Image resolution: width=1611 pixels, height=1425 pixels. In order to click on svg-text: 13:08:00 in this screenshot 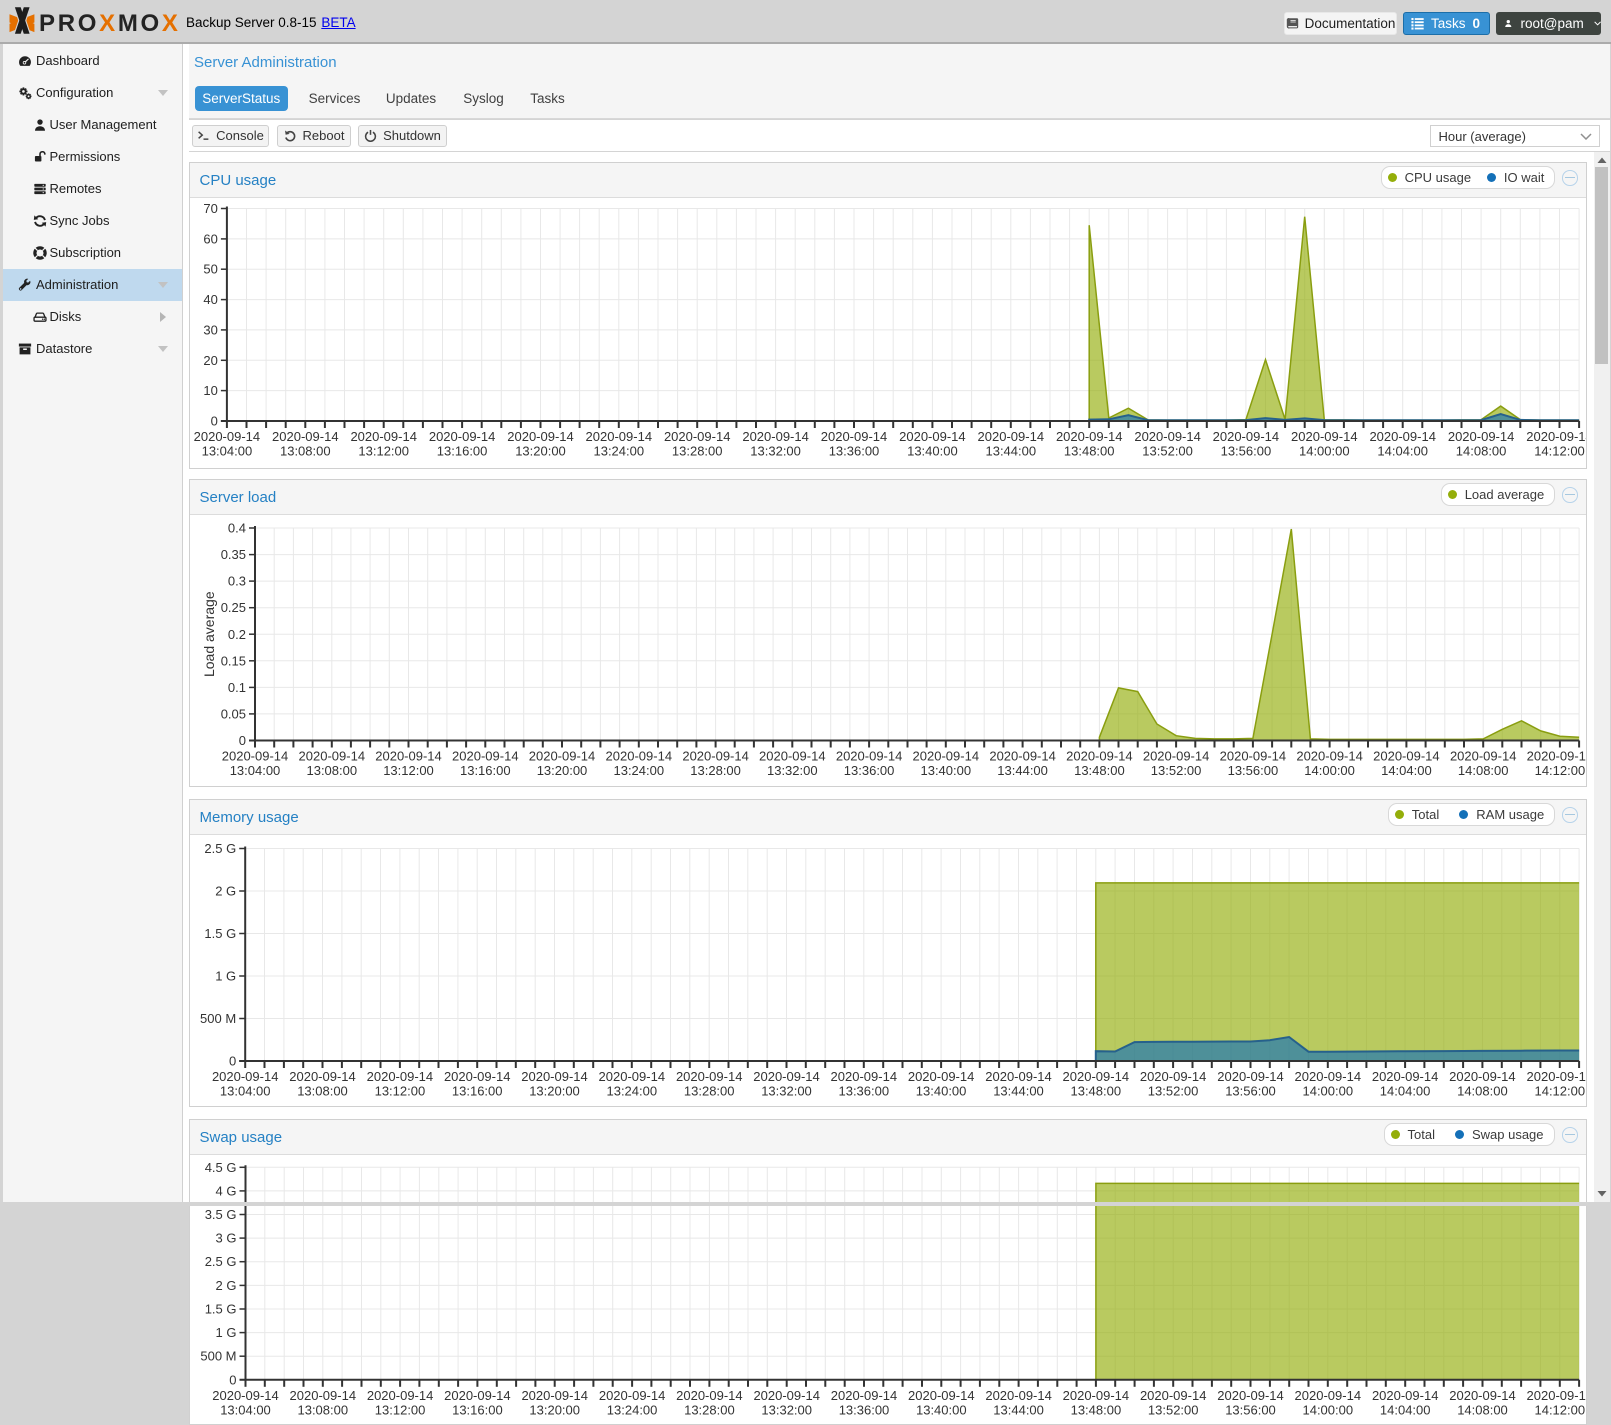, I will do `click(331, 770)`.